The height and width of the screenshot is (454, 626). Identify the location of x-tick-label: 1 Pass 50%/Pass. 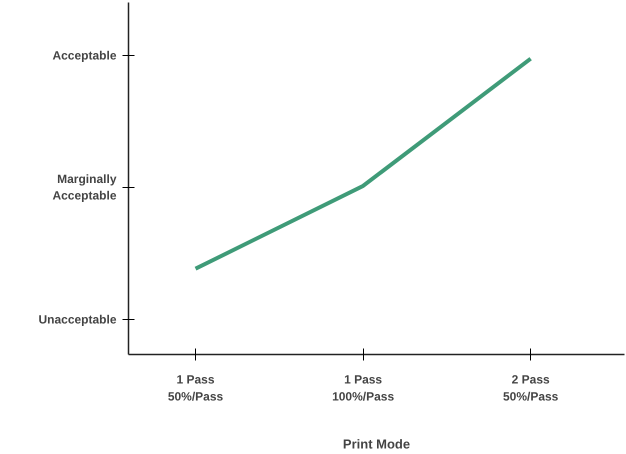
(196, 388).